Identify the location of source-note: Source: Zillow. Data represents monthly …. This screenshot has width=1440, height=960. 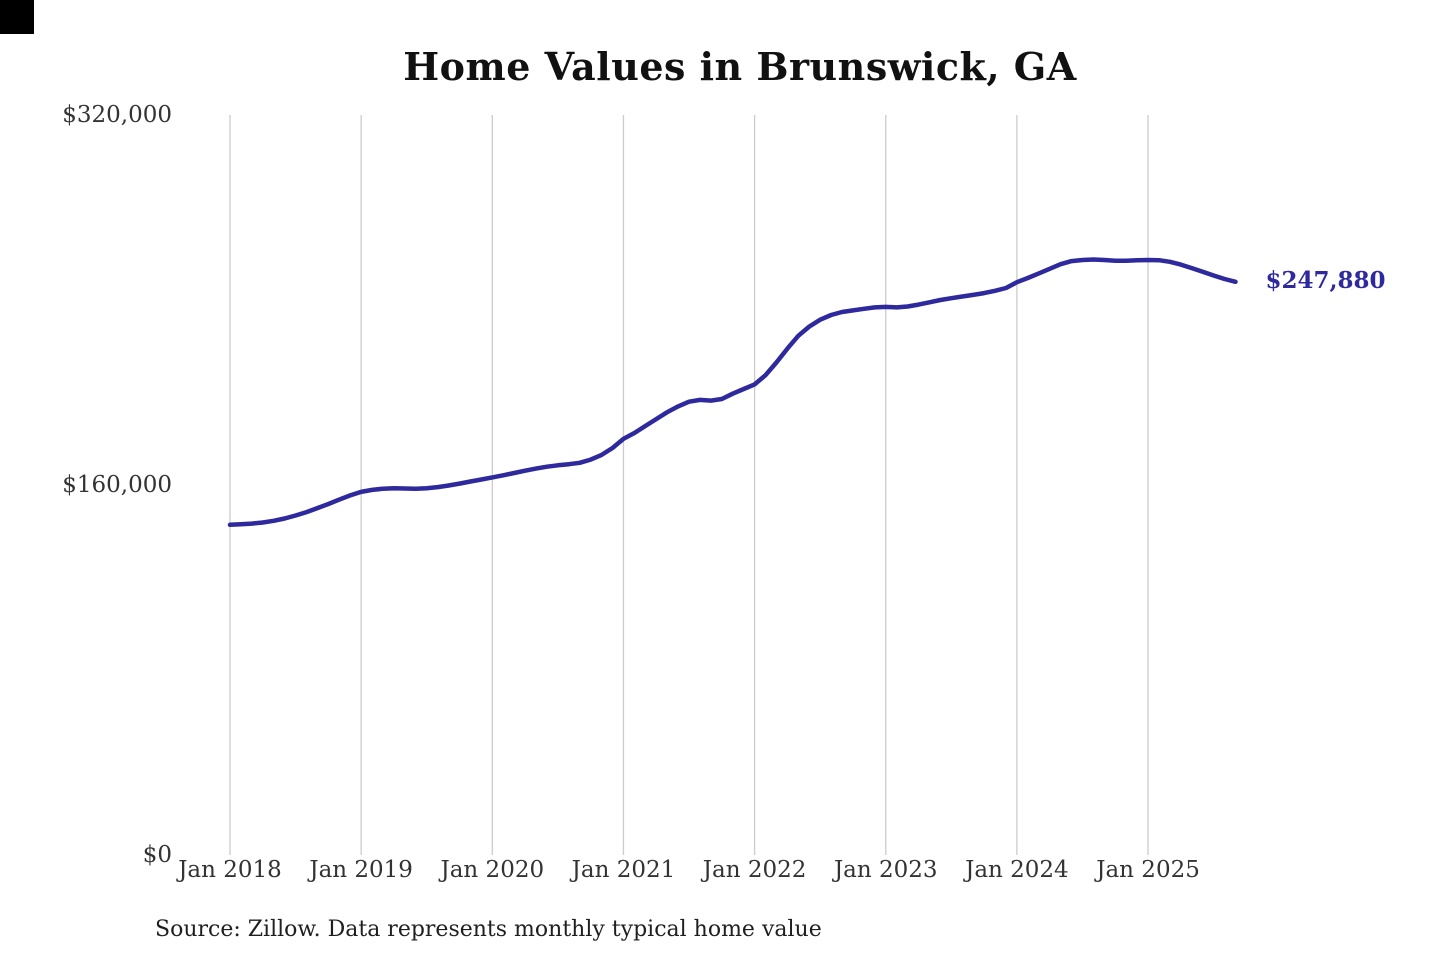
(488, 929).